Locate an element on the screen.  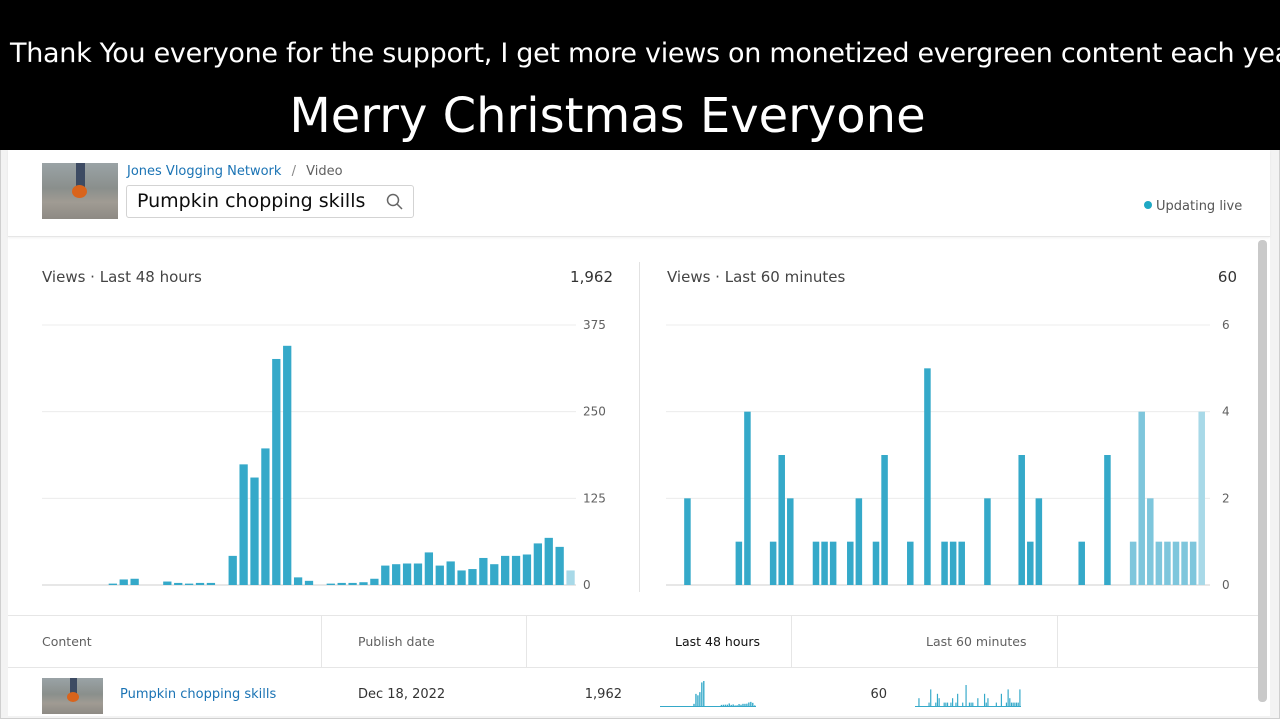
col-header-content: Content is located at coordinates (67, 641).